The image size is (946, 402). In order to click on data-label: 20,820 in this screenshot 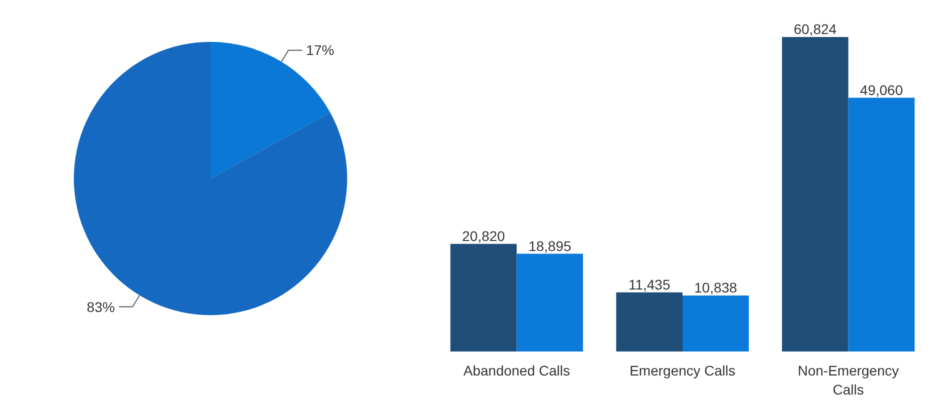, I will do `click(484, 236)`.